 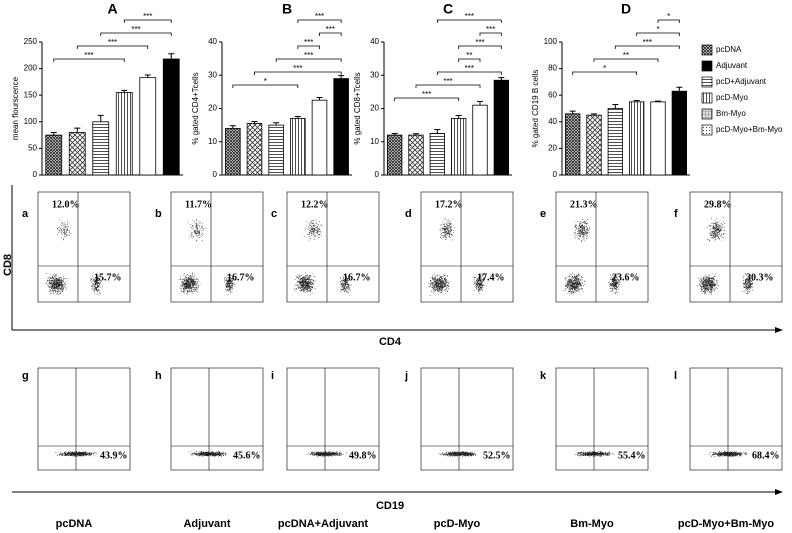 What do you see at coordinates (551, 41) in the screenshot?
I see `y-tick-label: 100` at bounding box center [551, 41].